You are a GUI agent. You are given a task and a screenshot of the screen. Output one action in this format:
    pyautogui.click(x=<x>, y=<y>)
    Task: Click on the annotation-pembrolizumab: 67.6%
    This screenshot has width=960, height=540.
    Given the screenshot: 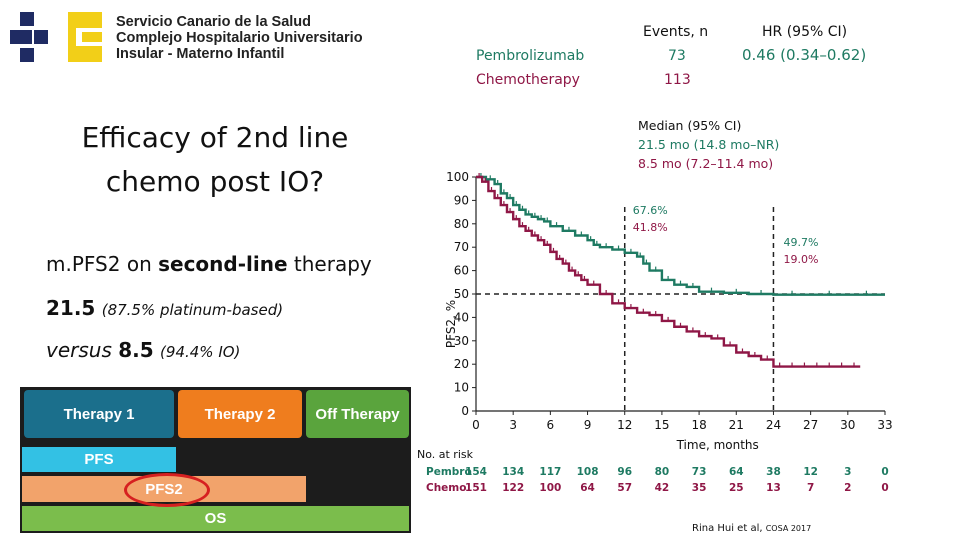 What is the action you would take?
    pyautogui.click(x=650, y=210)
    